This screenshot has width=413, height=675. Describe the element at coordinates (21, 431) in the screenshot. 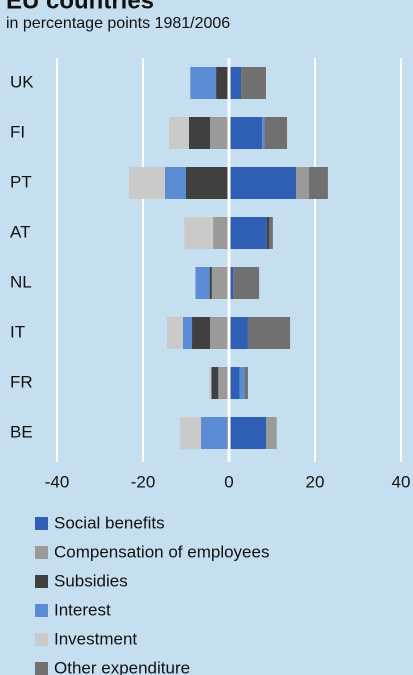

I see `y-tick-label: BE` at that location.